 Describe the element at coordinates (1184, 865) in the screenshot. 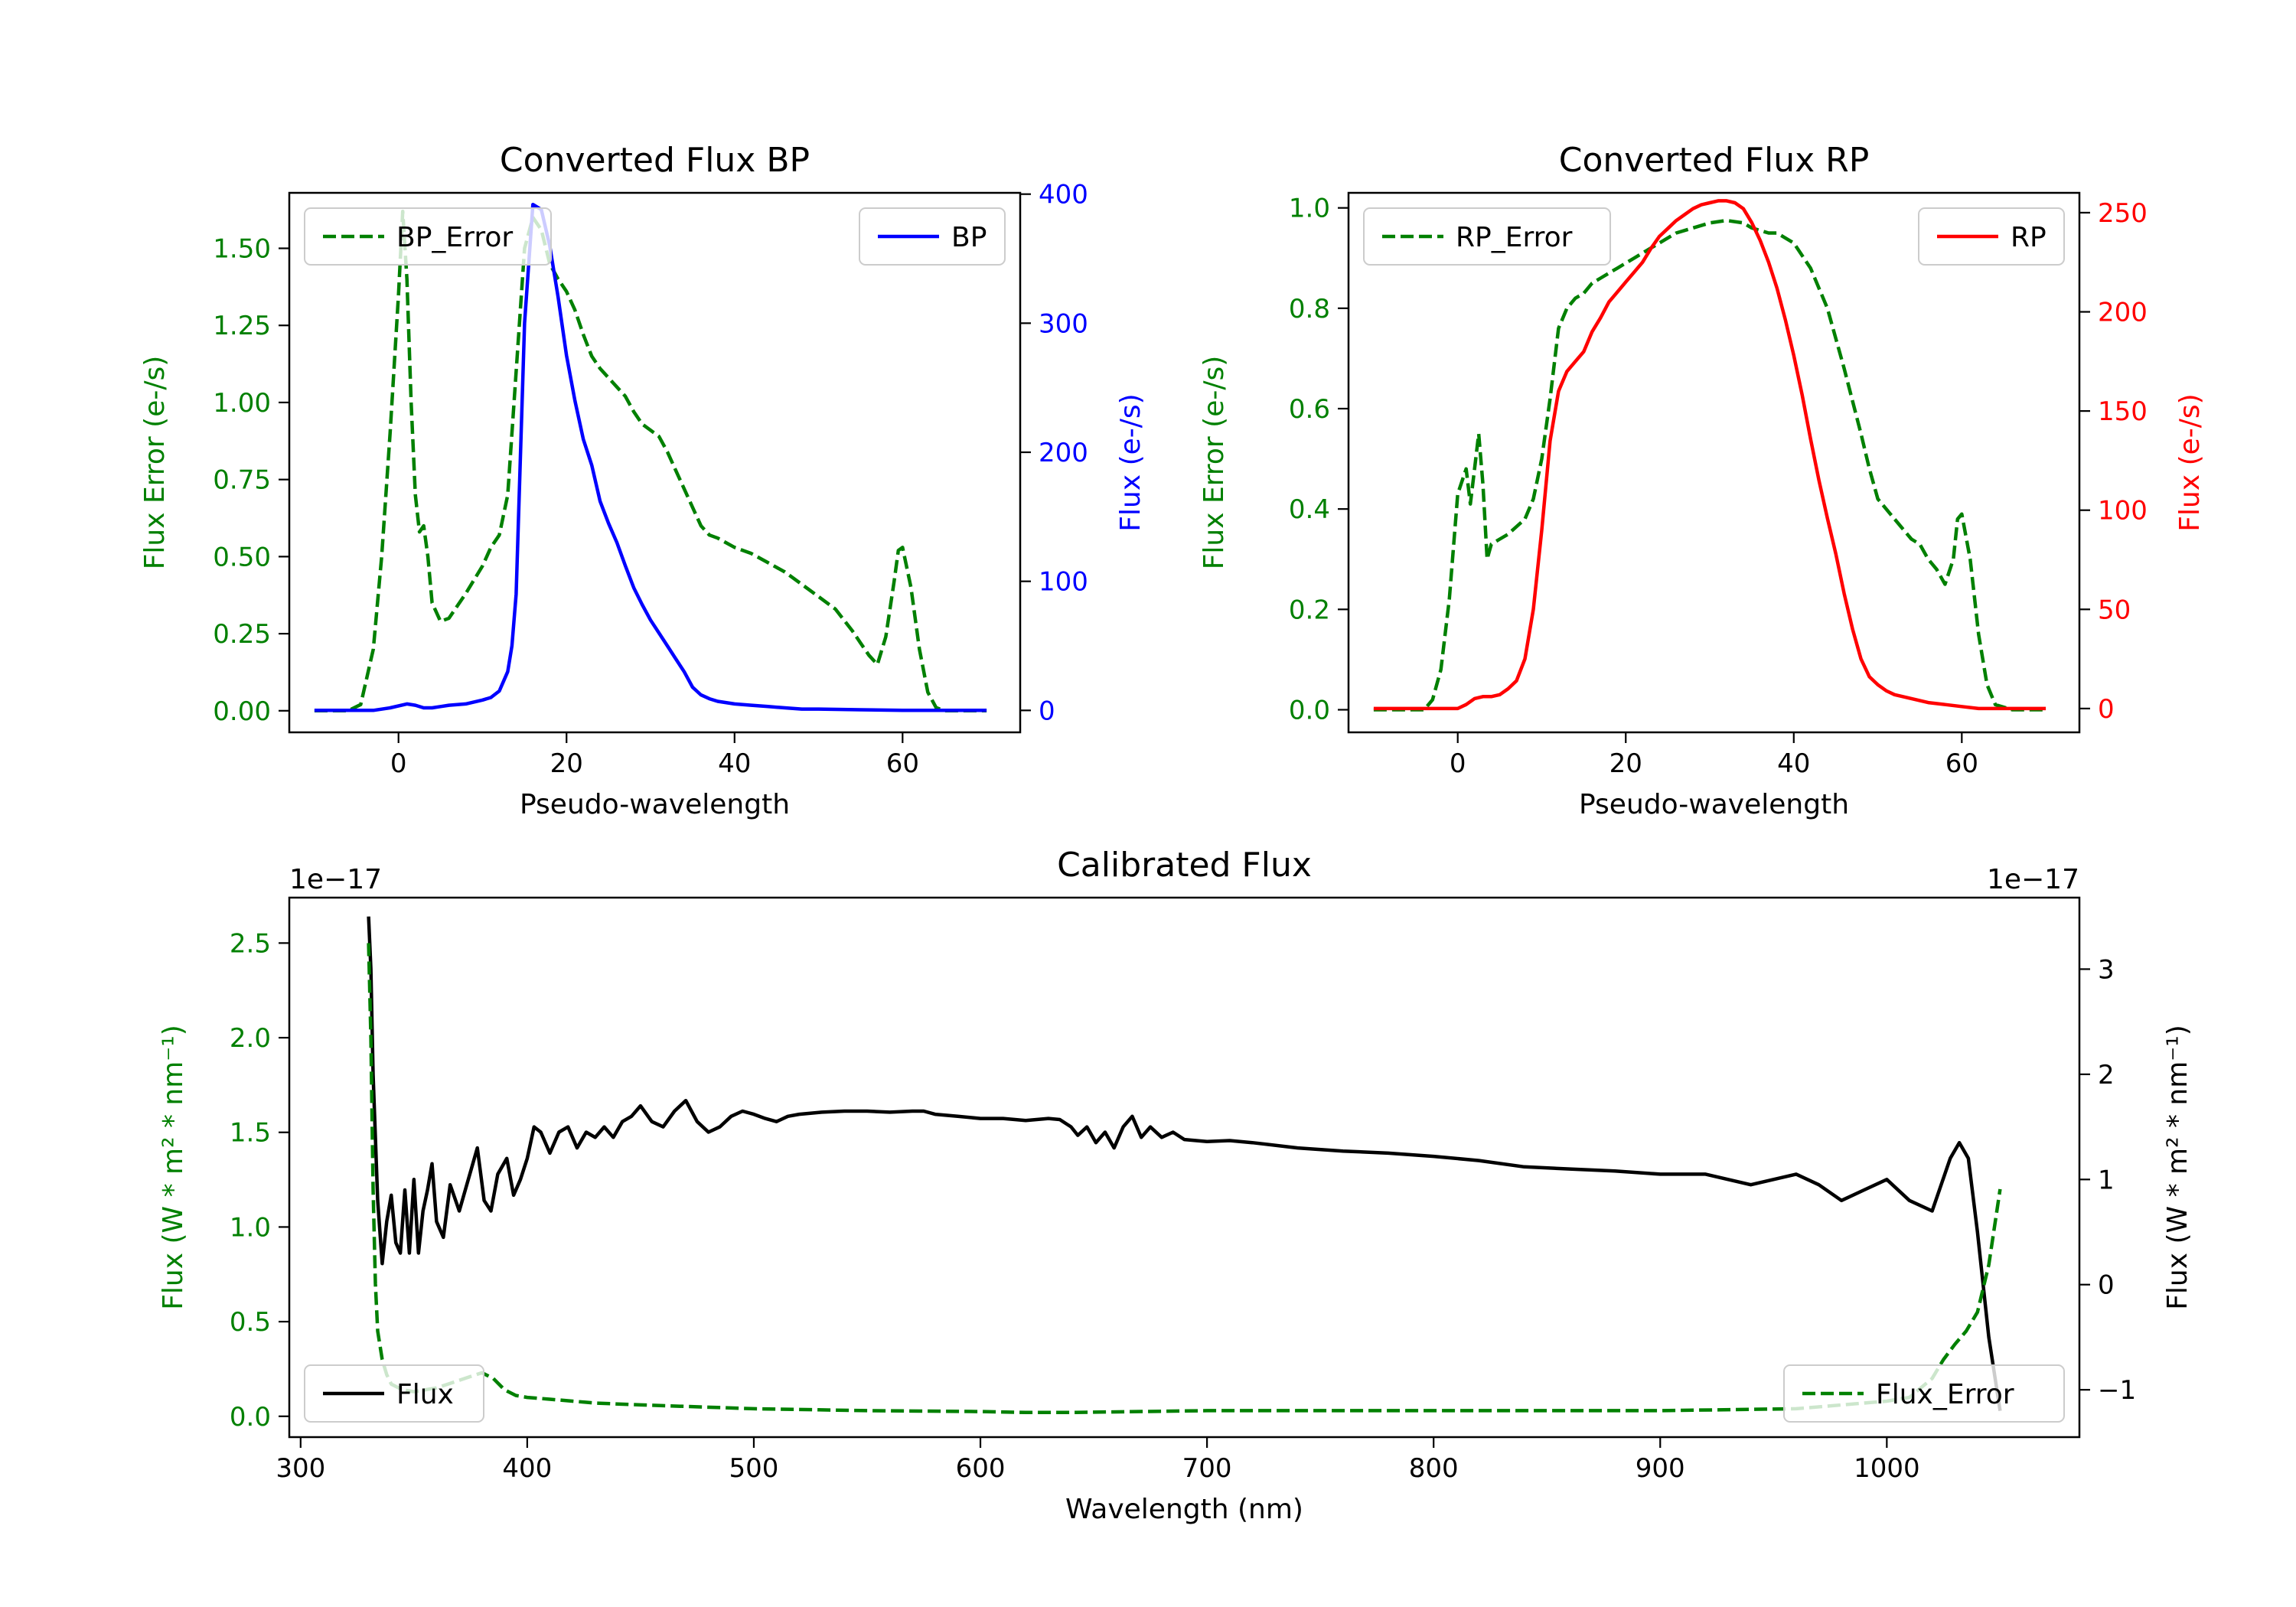

I see `chart-title: Calibrated Flux` at that location.